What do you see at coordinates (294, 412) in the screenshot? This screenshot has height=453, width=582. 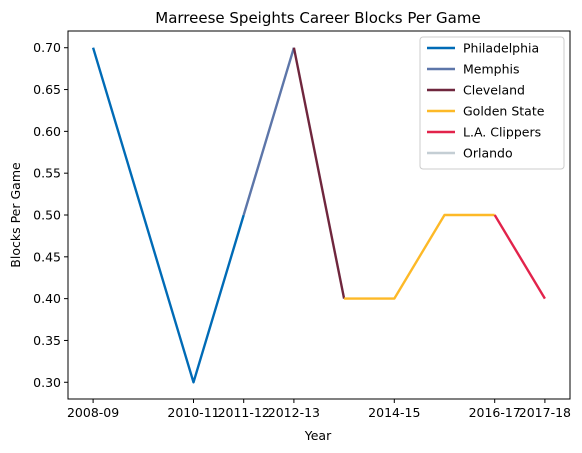 I see `x-tick-label: 2012-13` at bounding box center [294, 412].